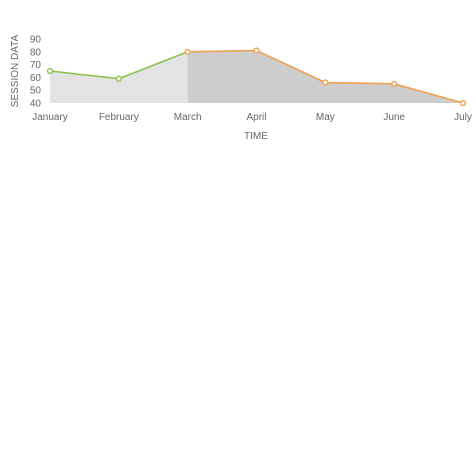  I want to click on data-points, so click(256, 77).